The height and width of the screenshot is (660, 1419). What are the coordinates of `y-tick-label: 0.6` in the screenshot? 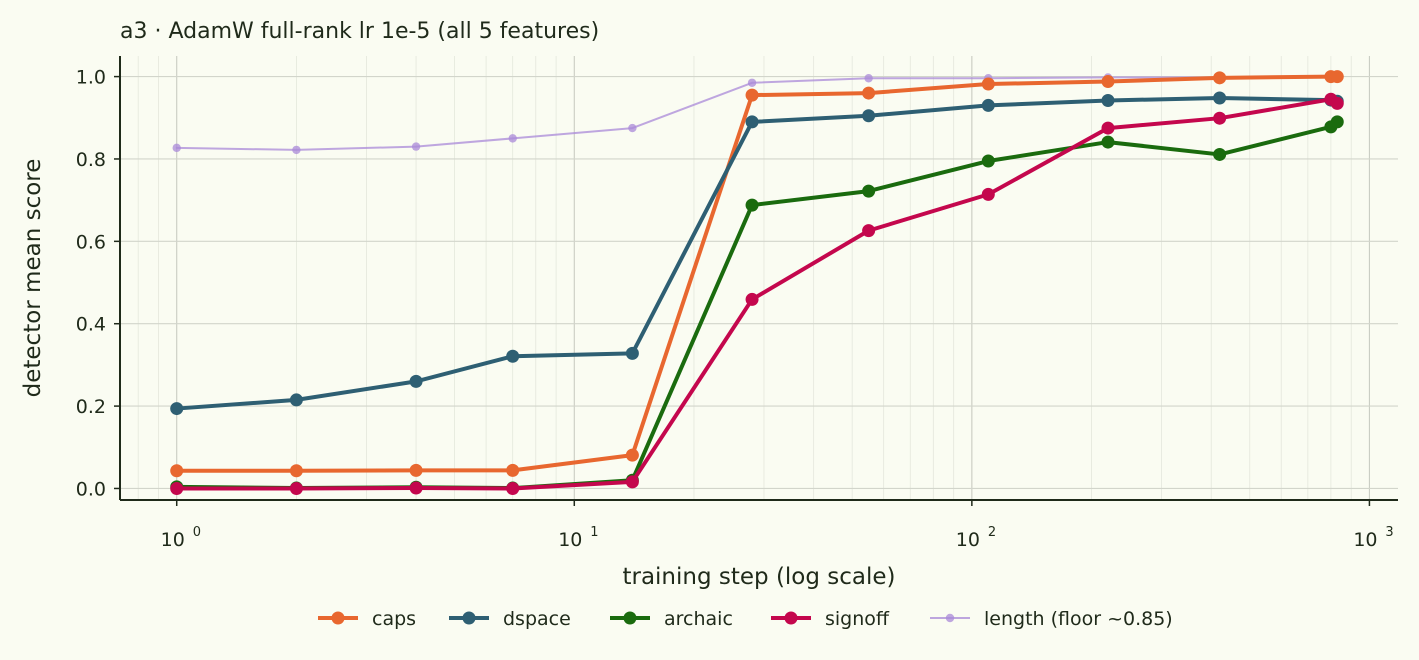 It's located at (91, 242).